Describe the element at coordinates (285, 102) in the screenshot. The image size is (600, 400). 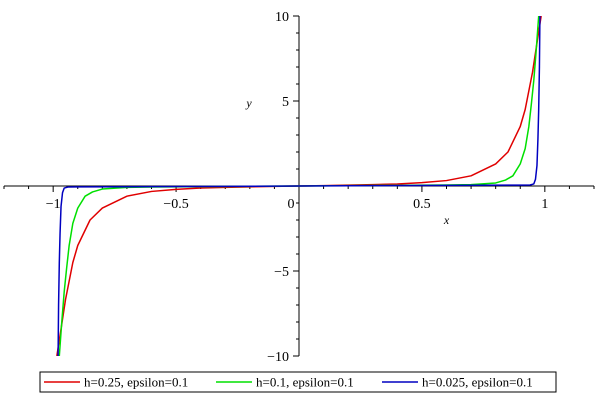
I see `y-tick-label: 5` at that location.